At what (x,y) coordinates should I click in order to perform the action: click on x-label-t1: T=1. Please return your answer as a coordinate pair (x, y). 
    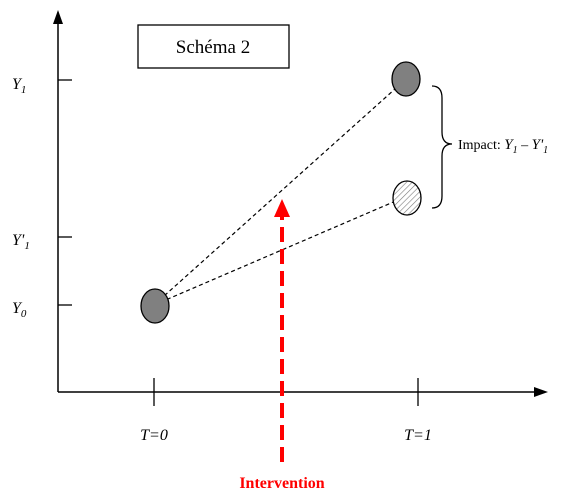
    Looking at the image, I should click on (418, 435).